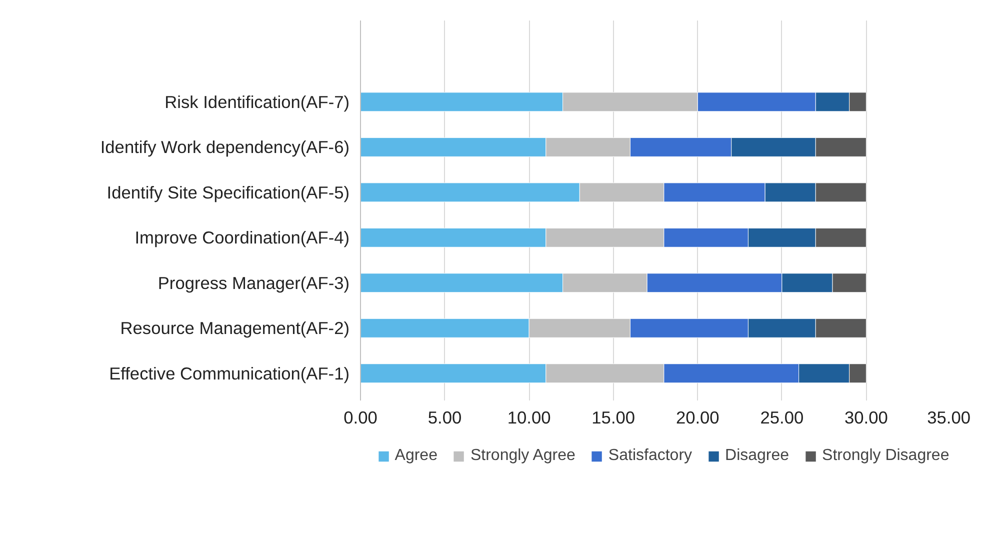  What do you see at coordinates (416, 456) in the screenshot?
I see `legend-label: Agree` at bounding box center [416, 456].